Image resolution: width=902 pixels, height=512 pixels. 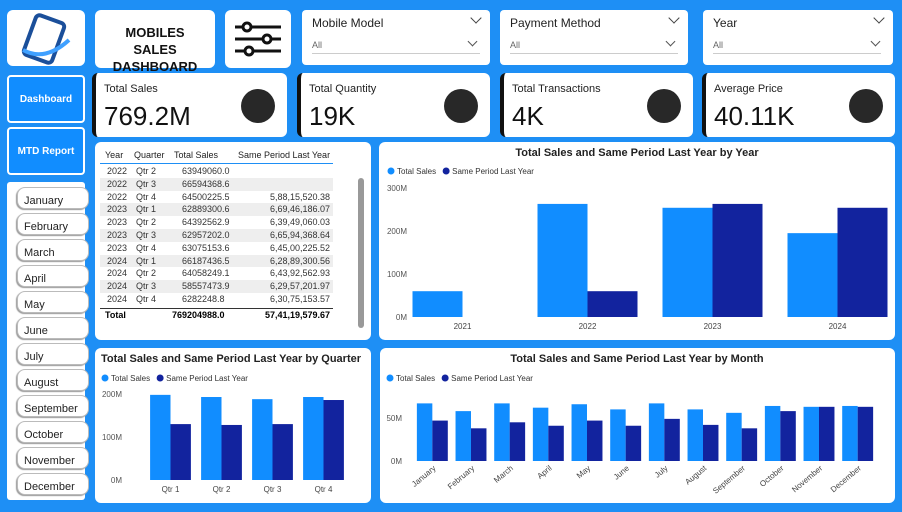 I want to click on table-cell: 58557473.9, so click(x=206, y=286).